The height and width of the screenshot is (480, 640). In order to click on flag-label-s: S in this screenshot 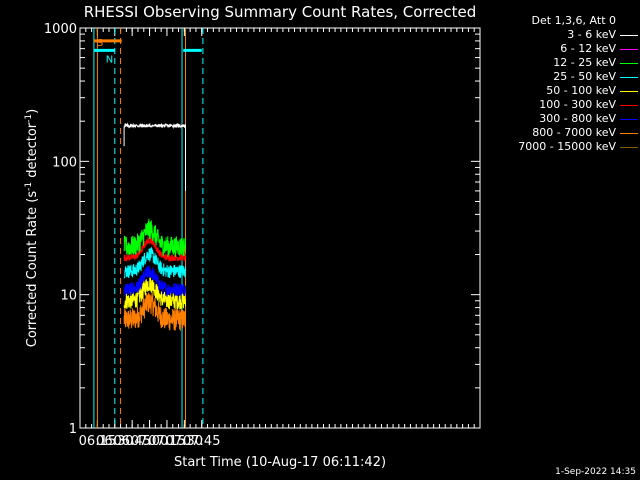, I will do `click(100, 43)`.